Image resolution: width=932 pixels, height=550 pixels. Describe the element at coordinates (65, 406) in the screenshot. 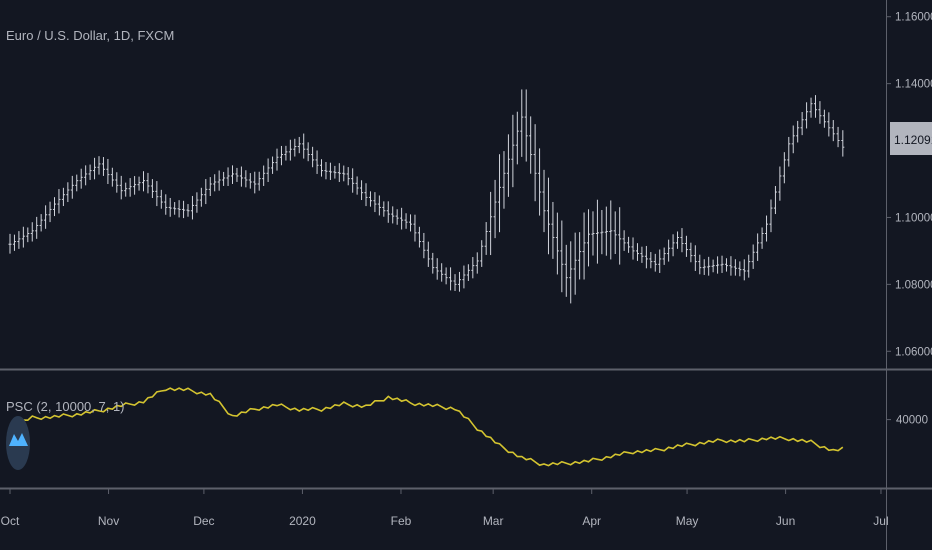

I see `indicator-pane-title: PSC (2, 10000, 7, 1)` at that location.